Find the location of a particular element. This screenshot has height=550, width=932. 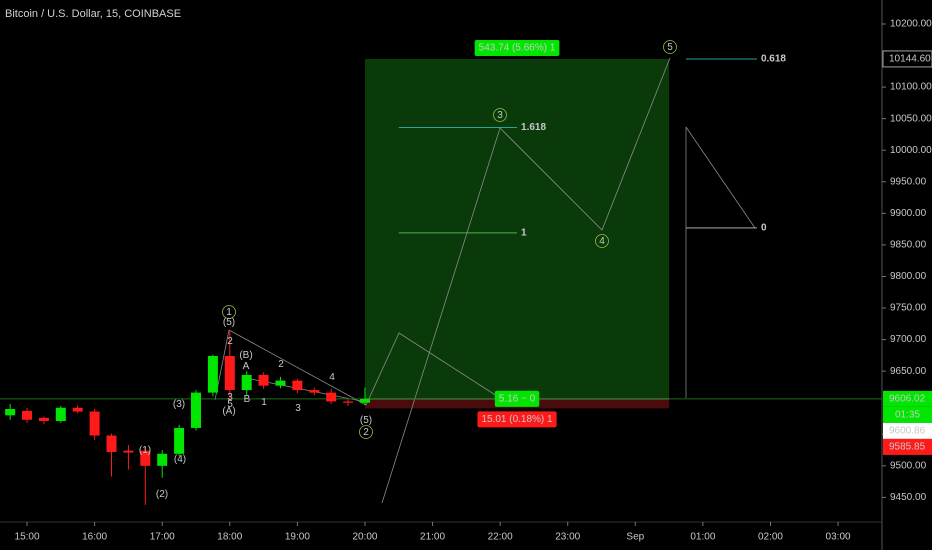

wave-label: (1) is located at coordinates (145, 450).